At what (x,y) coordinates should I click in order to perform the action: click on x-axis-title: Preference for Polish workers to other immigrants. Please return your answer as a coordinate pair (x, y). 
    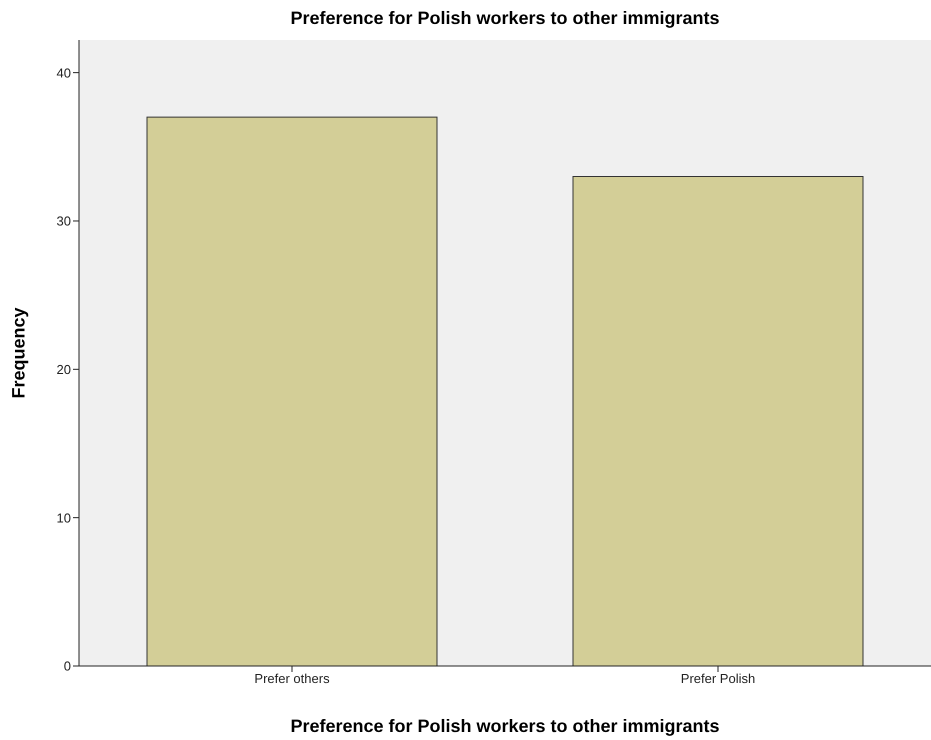
    Looking at the image, I should click on (505, 726).